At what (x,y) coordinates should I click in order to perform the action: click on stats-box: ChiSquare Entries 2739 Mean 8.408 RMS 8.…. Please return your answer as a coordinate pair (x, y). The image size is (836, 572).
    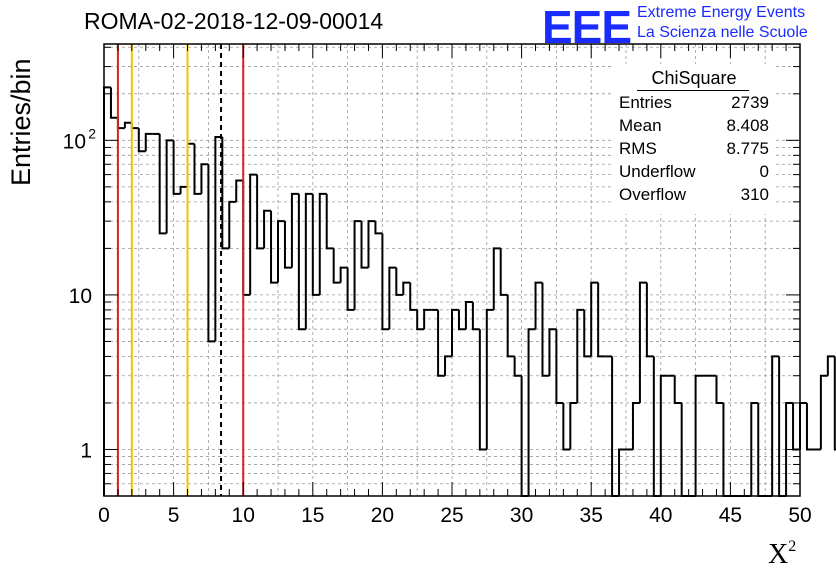
    Looking at the image, I should click on (694, 139).